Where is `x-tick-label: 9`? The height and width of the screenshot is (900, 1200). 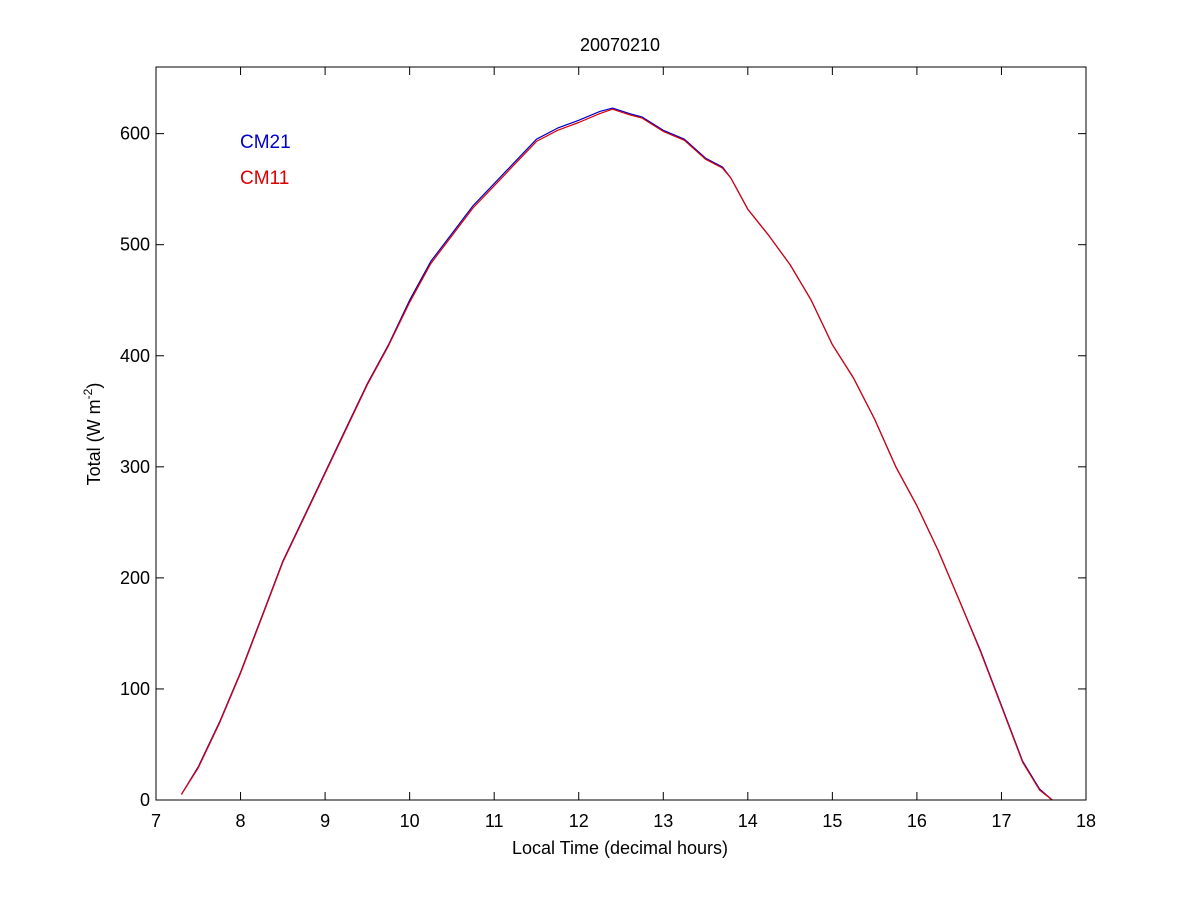
x-tick-label: 9 is located at coordinates (325, 821).